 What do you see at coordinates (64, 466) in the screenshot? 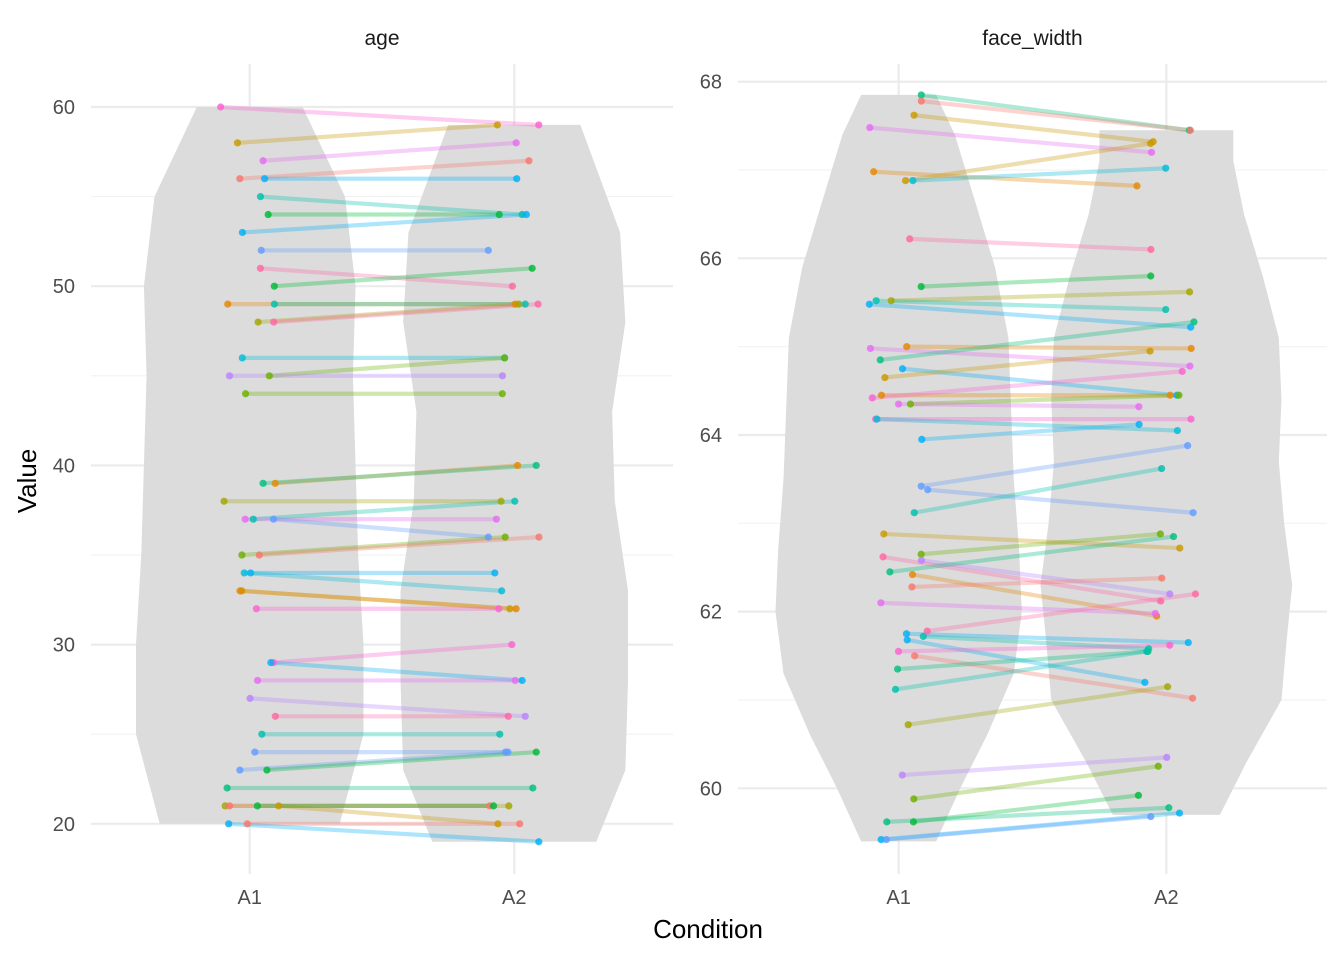
I see `y-tick-label: 40` at bounding box center [64, 466].